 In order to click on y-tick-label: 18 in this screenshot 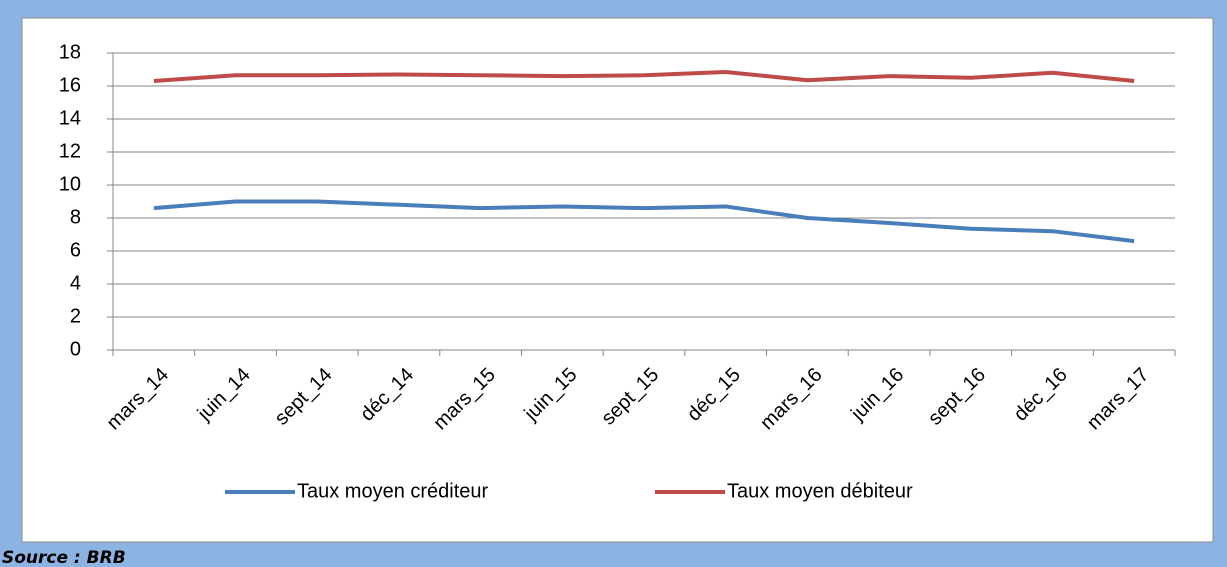, I will do `click(70, 52)`.